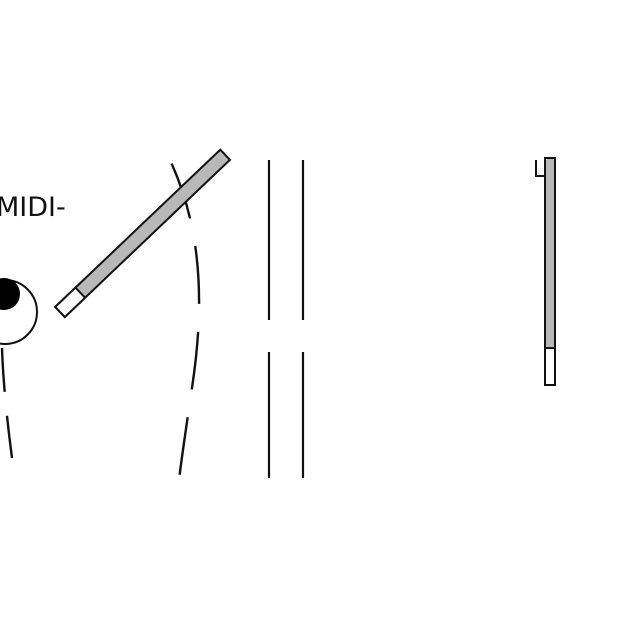 This screenshot has width=640, height=640. What do you see at coordinates (10, 294) in the screenshot?
I see `joint-dot` at bounding box center [10, 294].